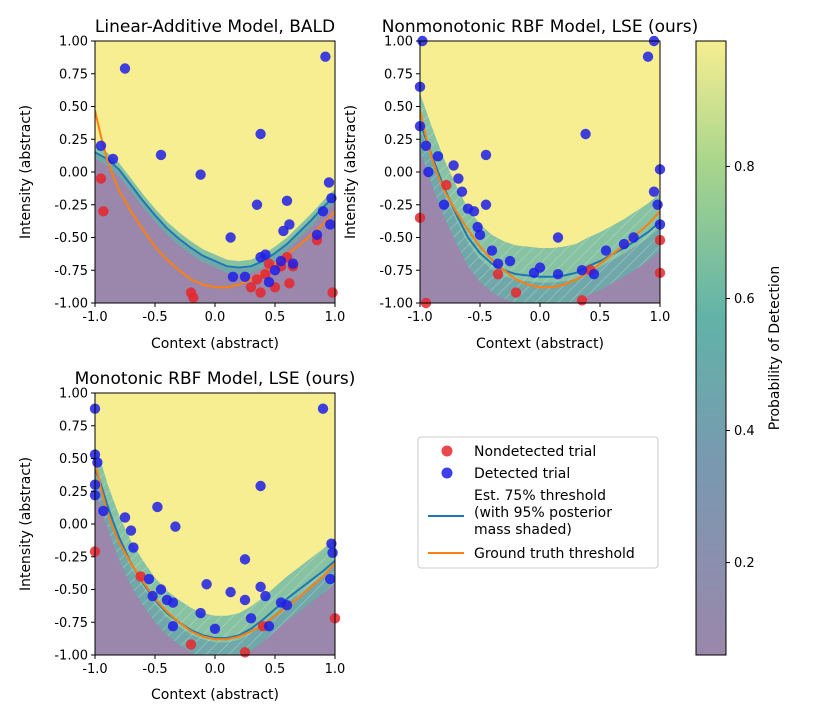  Describe the element at coordinates (26, 524) in the screenshot. I see `y-axis-label: Intensity (abstract)` at that location.